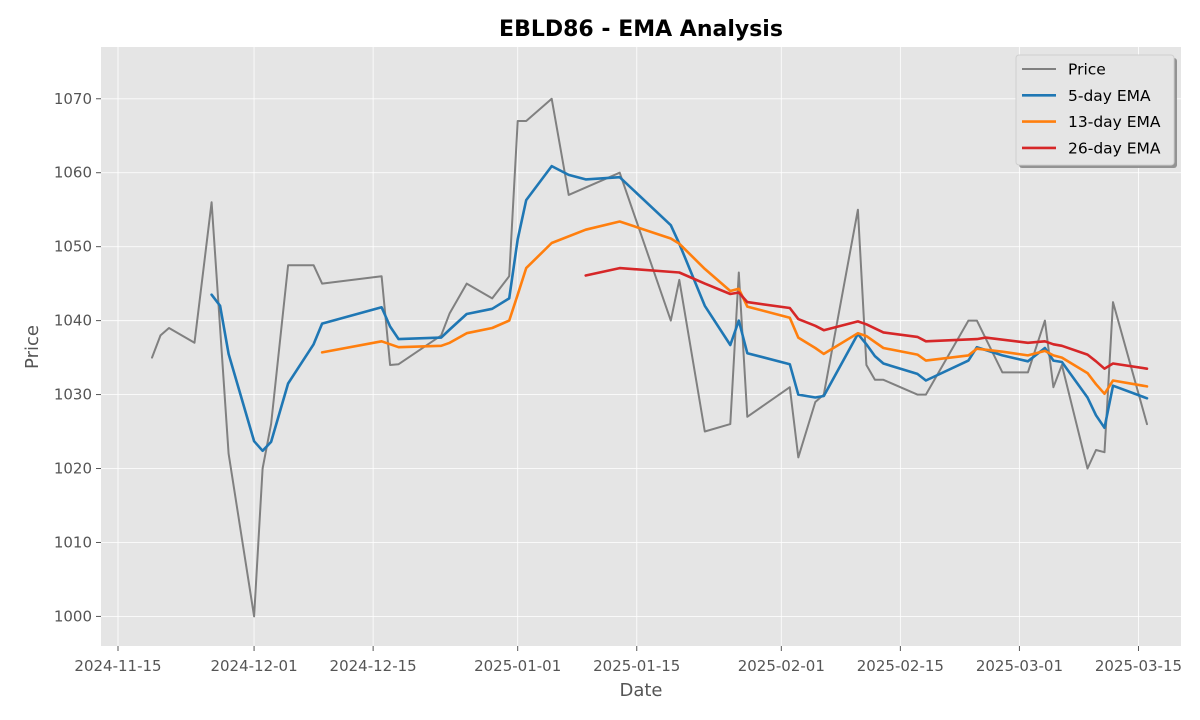 This screenshot has width=1200, height=720. I want to click on y-tick-label: 1070, so click(73, 99).